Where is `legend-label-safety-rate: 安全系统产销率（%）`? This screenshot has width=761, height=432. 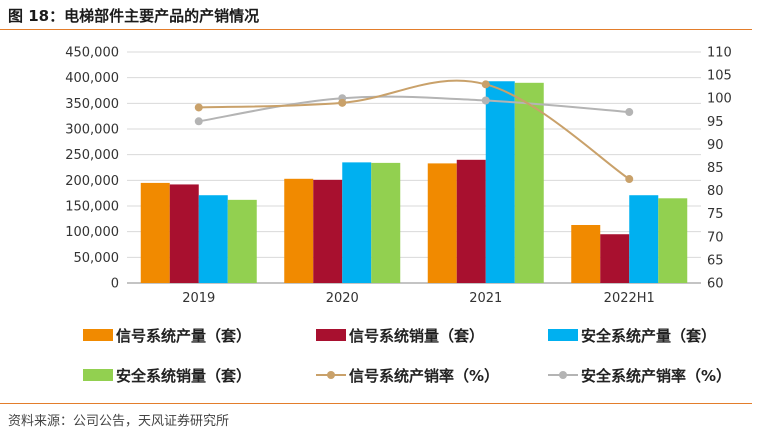 legend-label-safety-rate: 安全系统产销率（%） is located at coordinates (656, 376).